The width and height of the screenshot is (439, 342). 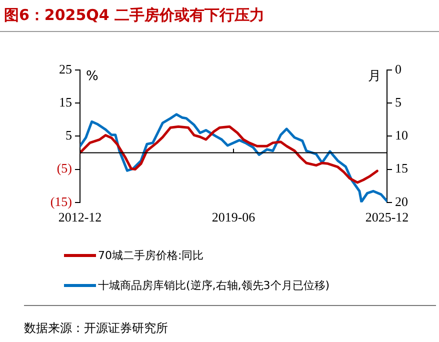 I want to click on y-tick-label: (15), so click(x=61, y=201).